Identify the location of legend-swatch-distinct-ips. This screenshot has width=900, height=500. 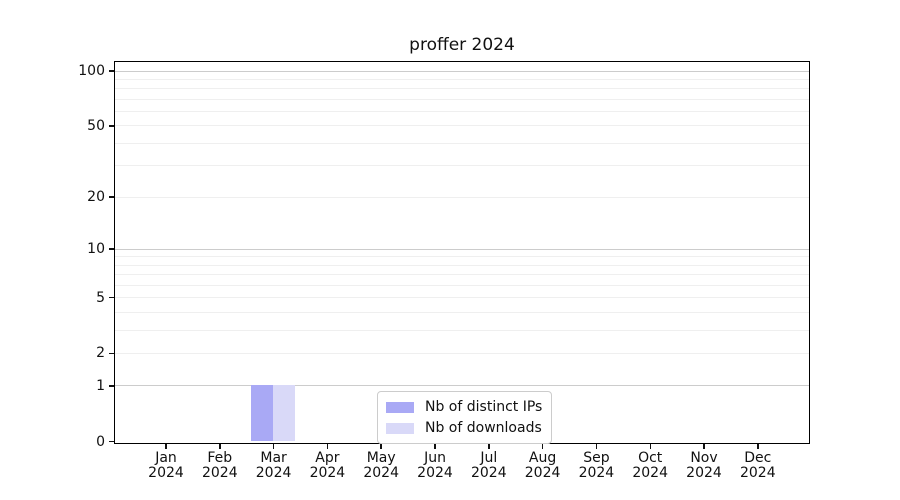
(400, 407).